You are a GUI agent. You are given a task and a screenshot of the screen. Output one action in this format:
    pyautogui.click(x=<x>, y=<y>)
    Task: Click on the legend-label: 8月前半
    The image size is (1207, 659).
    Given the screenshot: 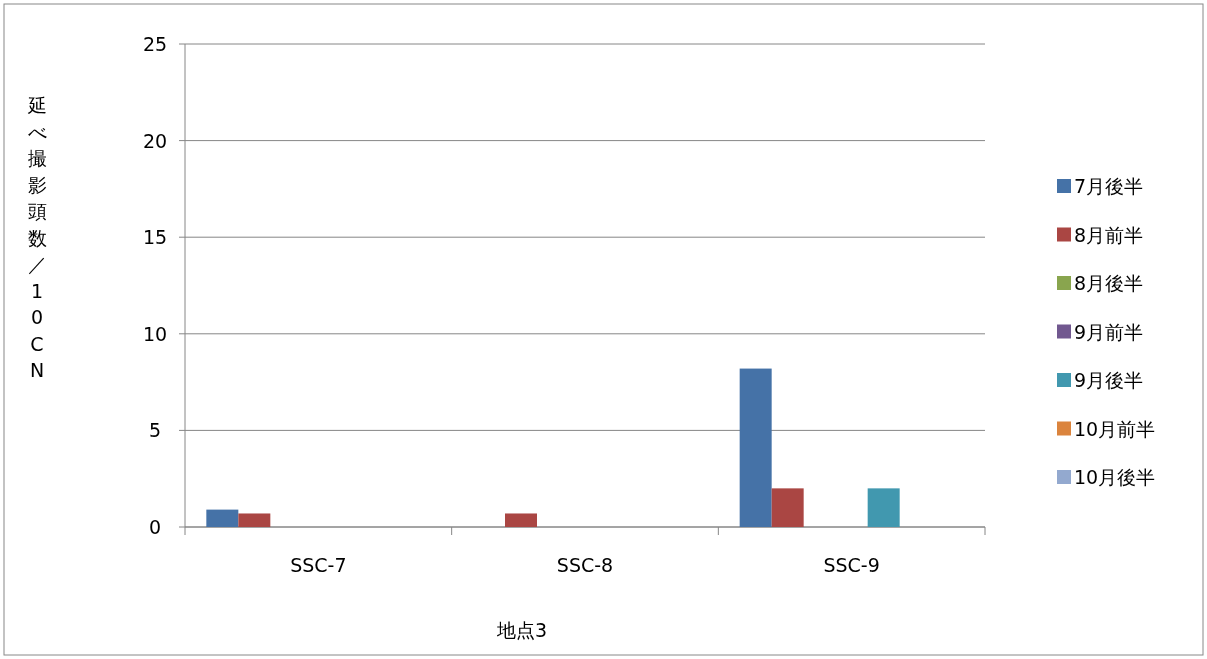 What is the action you would take?
    pyautogui.click(x=1109, y=234)
    